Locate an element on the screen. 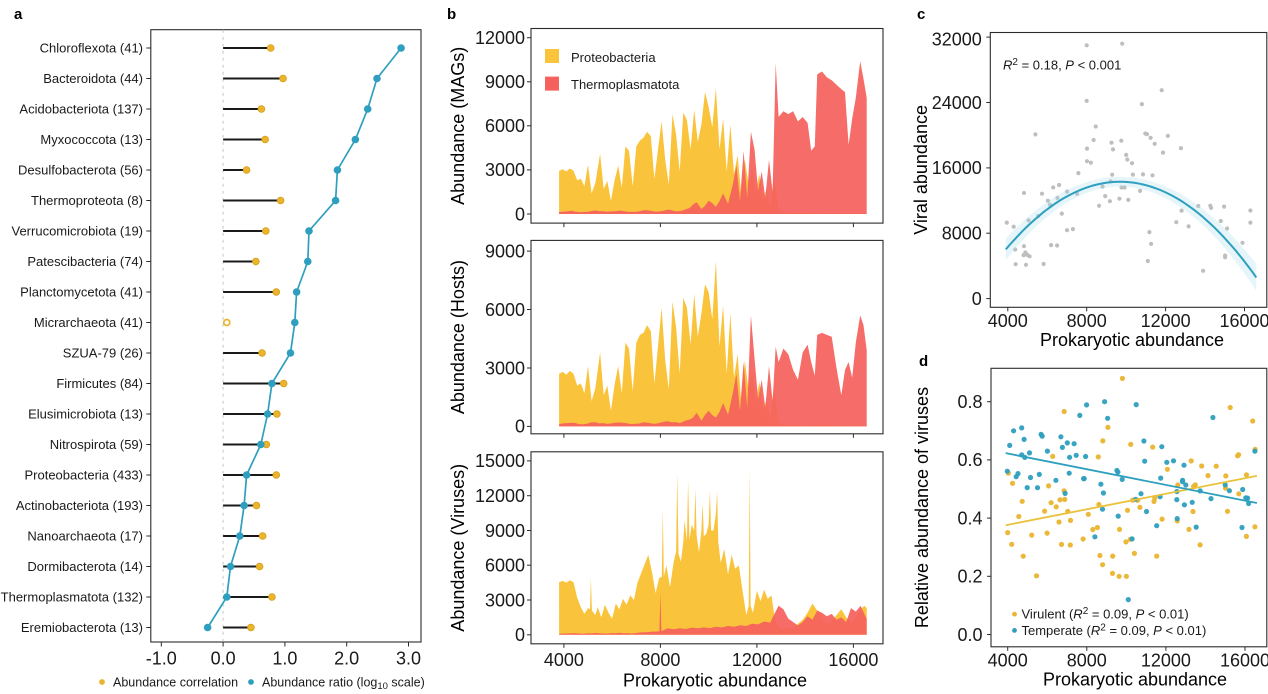 This screenshot has height=694, width=1268. svg-text: Abundance (MAGs) is located at coordinates (458, 126).